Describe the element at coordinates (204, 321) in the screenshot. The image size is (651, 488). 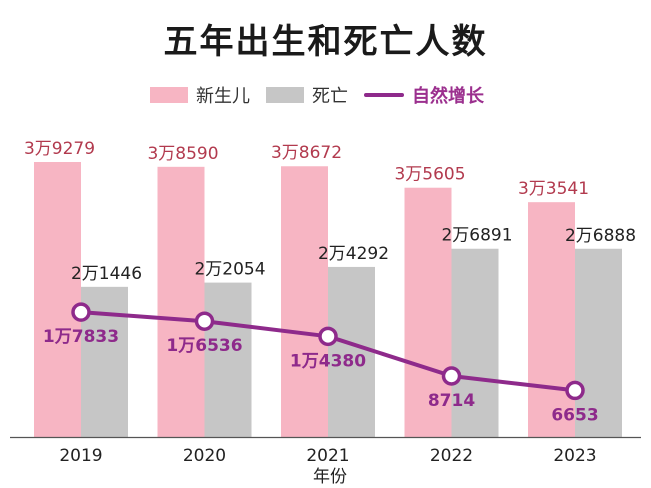
I see `point-natural-2020` at that location.